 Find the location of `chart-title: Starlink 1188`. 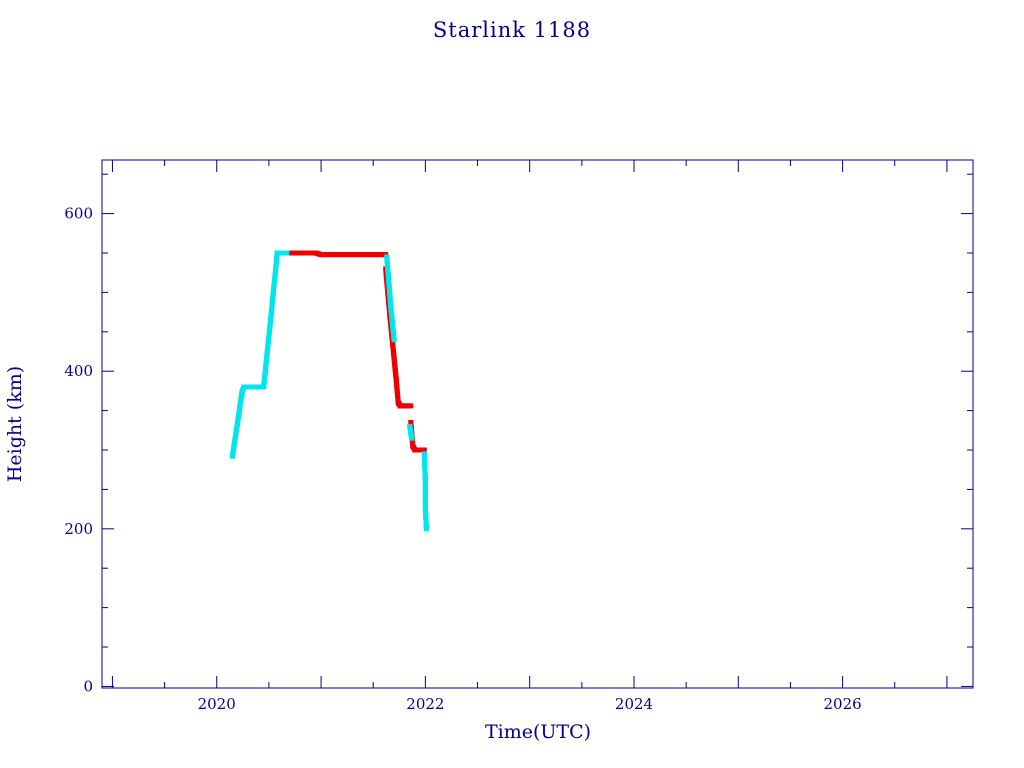

chart-title: Starlink 1188 is located at coordinates (512, 30).